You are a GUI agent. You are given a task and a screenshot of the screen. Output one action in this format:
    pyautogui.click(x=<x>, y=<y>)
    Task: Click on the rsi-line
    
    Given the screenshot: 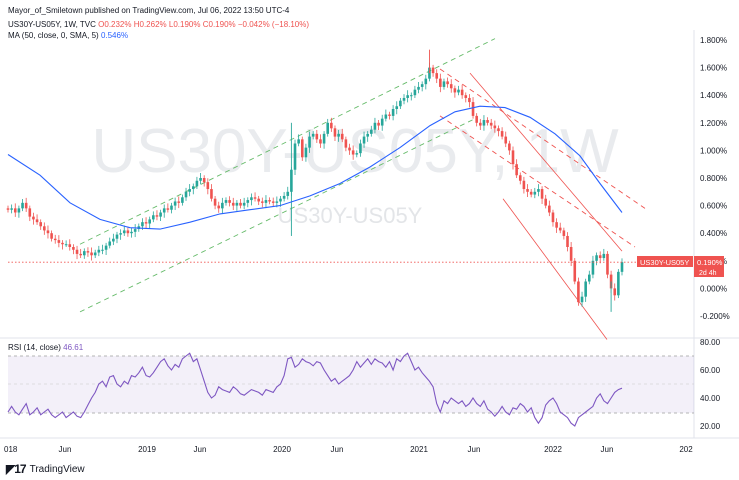 What is the action you would take?
    pyautogui.click(x=315, y=389)
    